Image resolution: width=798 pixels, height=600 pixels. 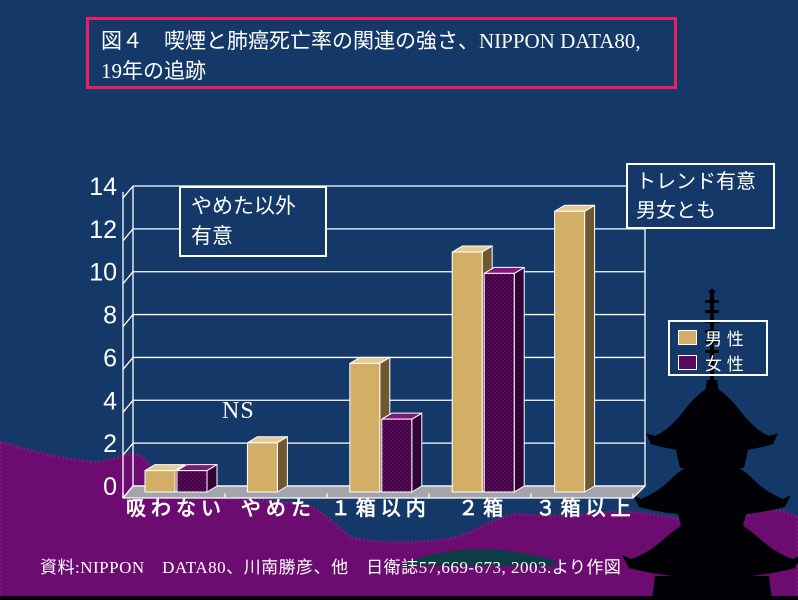 What do you see at coordinates (243, 206) in the screenshot?
I see `significance-line1: やめた以外` at bounding box center [243, 206].